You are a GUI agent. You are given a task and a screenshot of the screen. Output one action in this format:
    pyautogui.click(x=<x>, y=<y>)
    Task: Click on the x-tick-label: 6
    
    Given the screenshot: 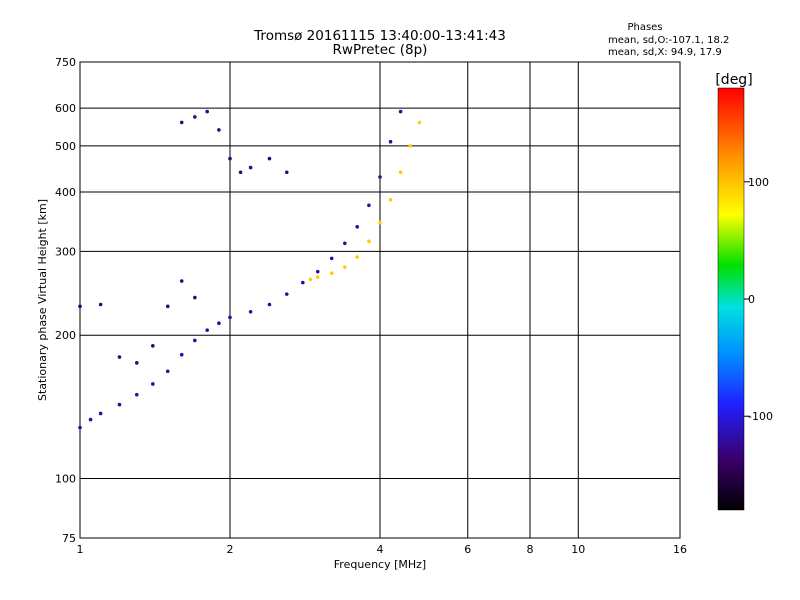 What is the action you would take?
    pyautogui.click(x=467, y=549)
    